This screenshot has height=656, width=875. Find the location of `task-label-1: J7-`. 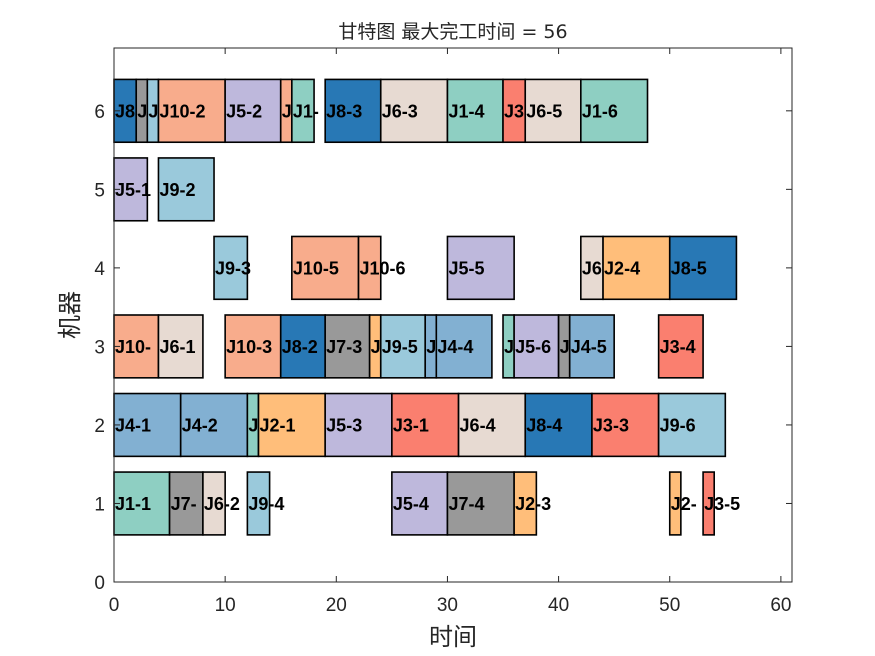

task-label-1: J7- is located at coordinates (184, 504).